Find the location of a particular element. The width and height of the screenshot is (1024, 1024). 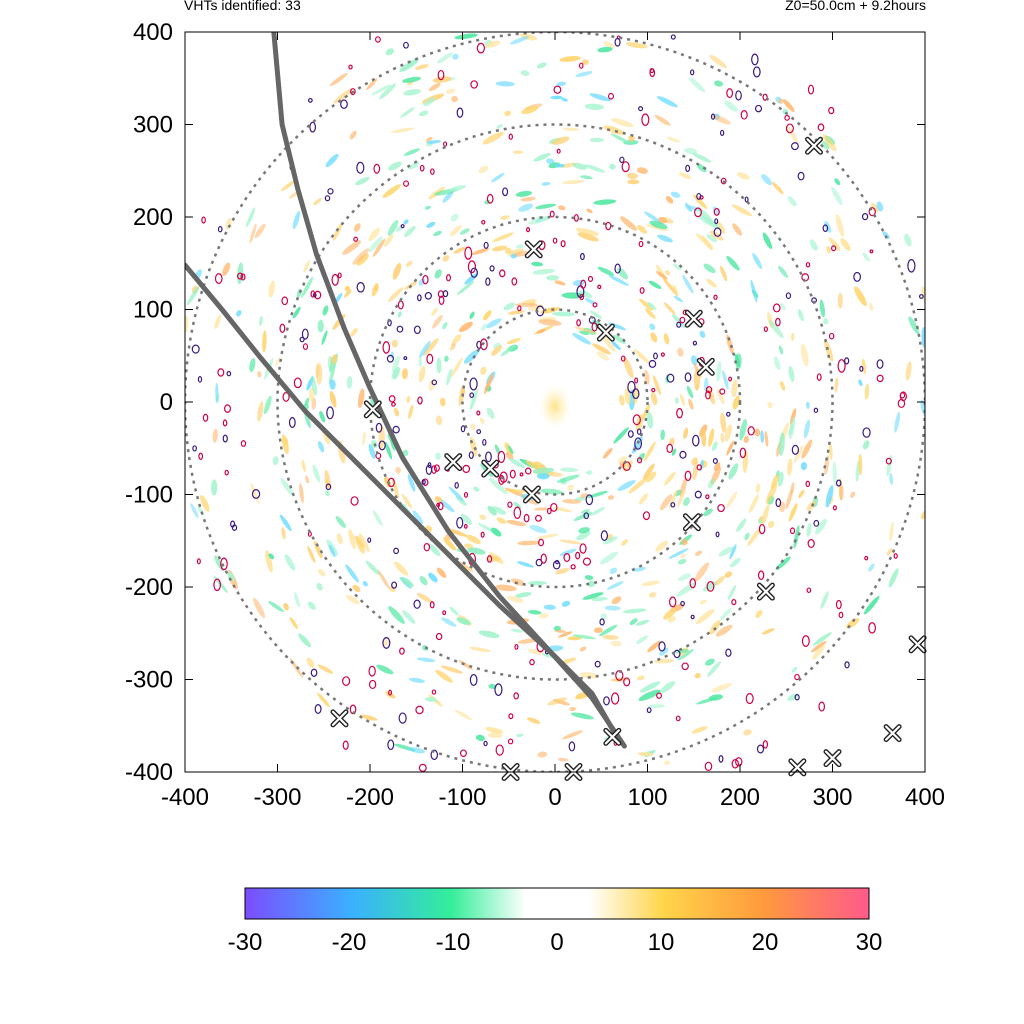

vht-marker is located at coordinates (372, 409).